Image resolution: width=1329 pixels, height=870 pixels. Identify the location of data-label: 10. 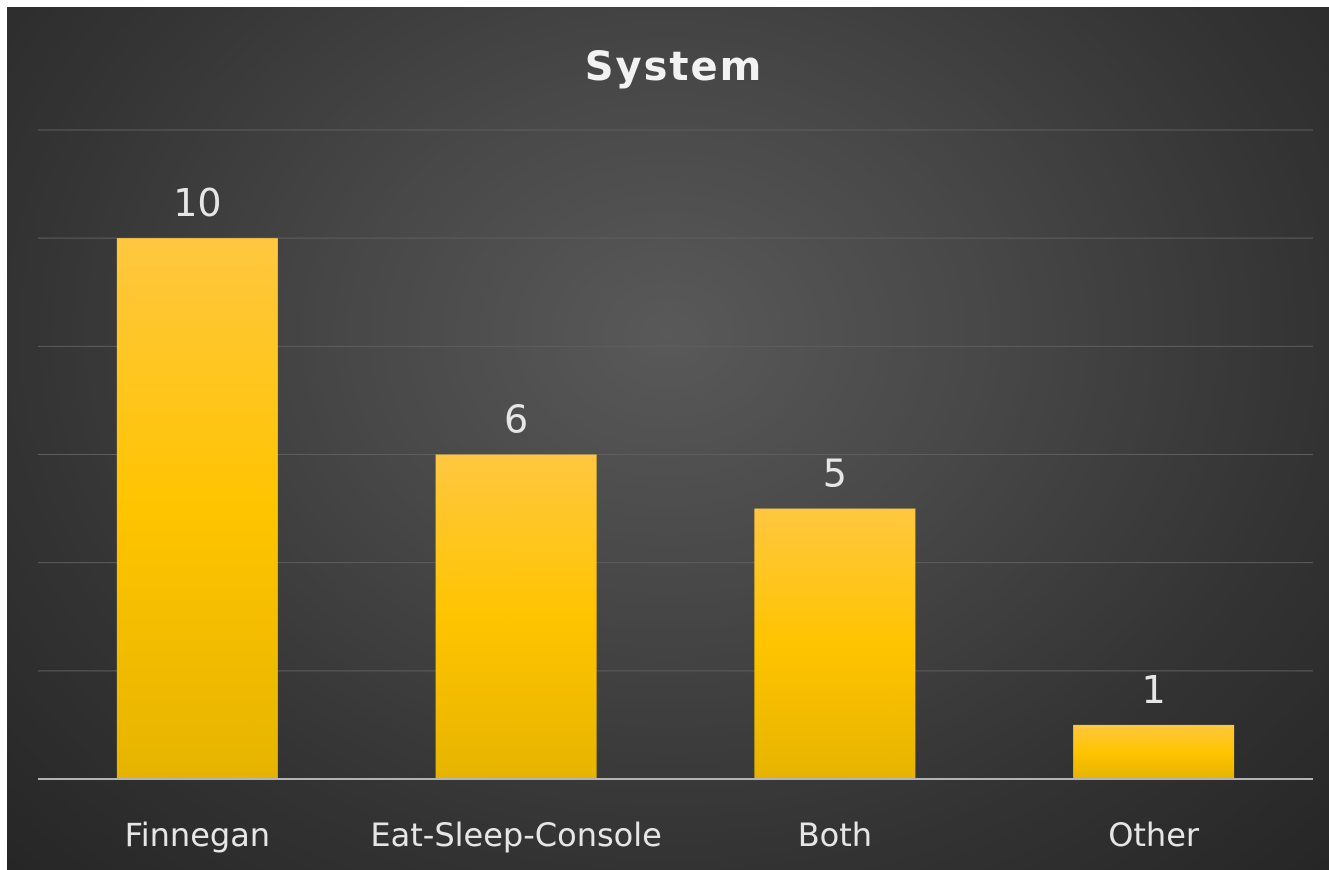
(197, 203).